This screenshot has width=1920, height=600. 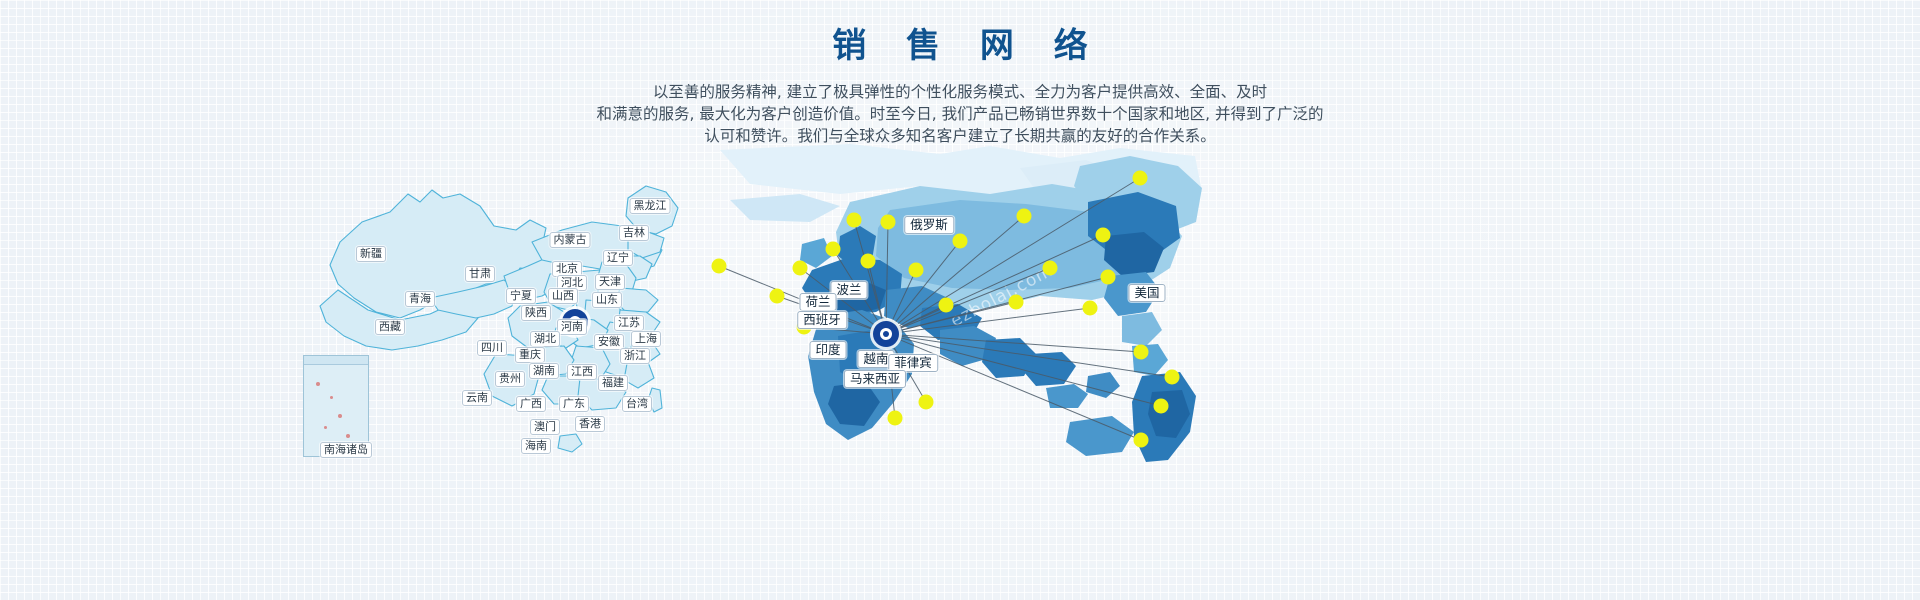 I want to click on label-country: 马来西亚, so click(x=875, y=379).